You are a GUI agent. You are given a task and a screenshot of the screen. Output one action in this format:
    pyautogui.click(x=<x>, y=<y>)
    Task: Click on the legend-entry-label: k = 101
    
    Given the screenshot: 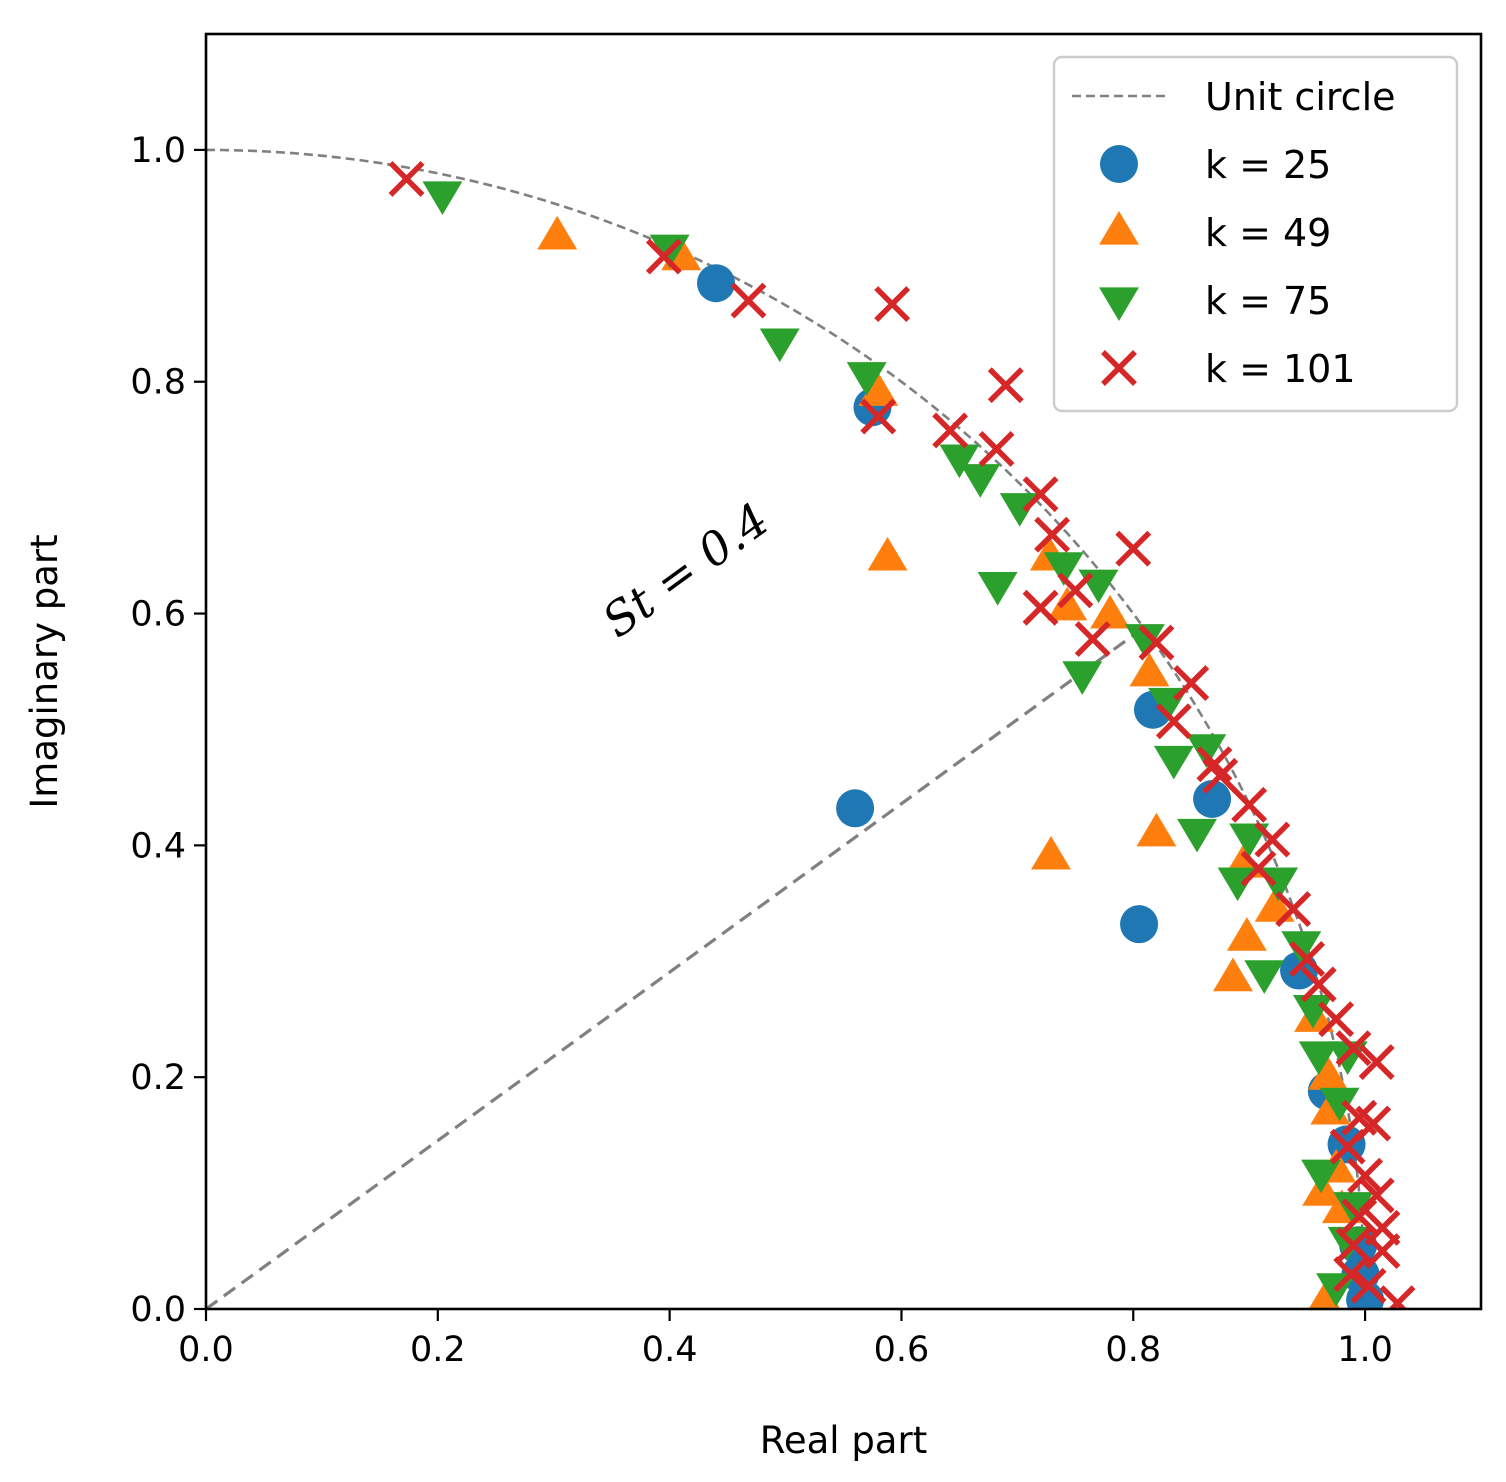 What is the action you would take?
    pyautogui.click(x=1280, y=369)
    